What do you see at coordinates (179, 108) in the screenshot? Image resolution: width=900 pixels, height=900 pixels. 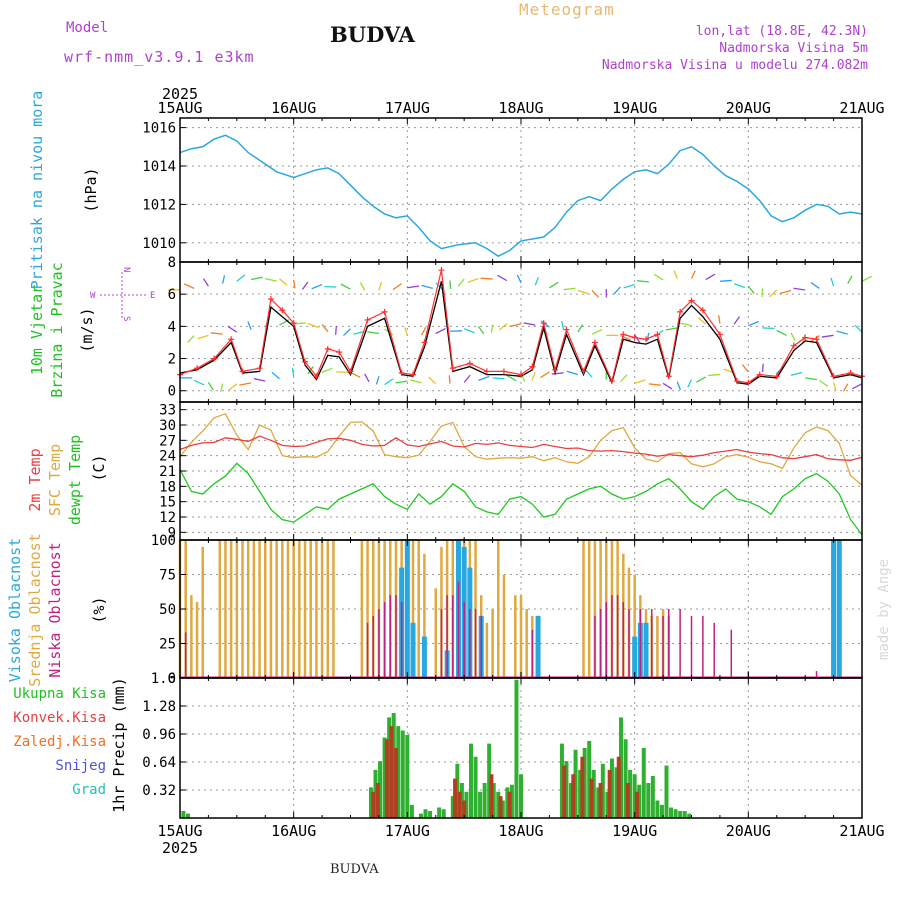 I see `time-label-top: 15AUG` at bounding box center [179, 108].